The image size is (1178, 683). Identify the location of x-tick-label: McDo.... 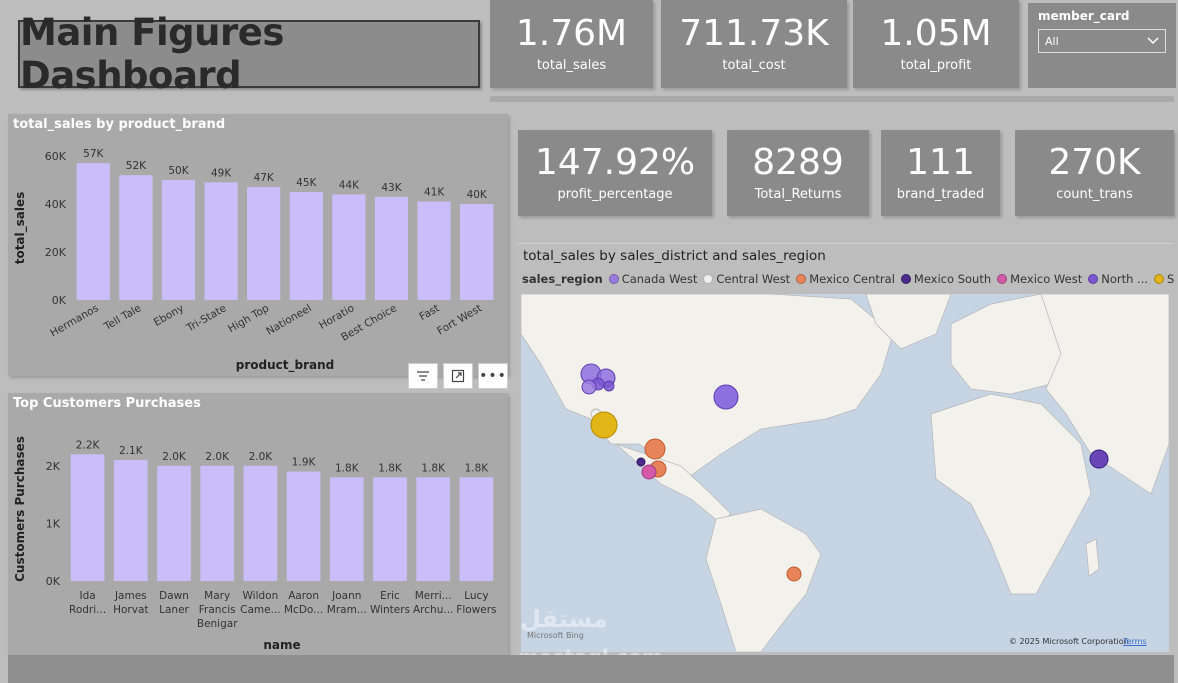
(303, 610).